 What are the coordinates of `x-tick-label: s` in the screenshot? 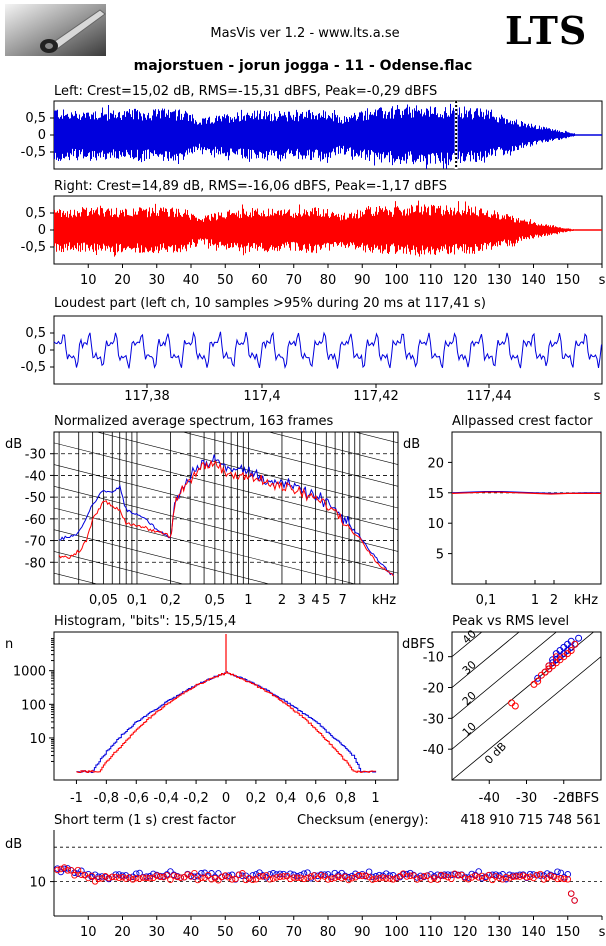 It's located at (602, 932).